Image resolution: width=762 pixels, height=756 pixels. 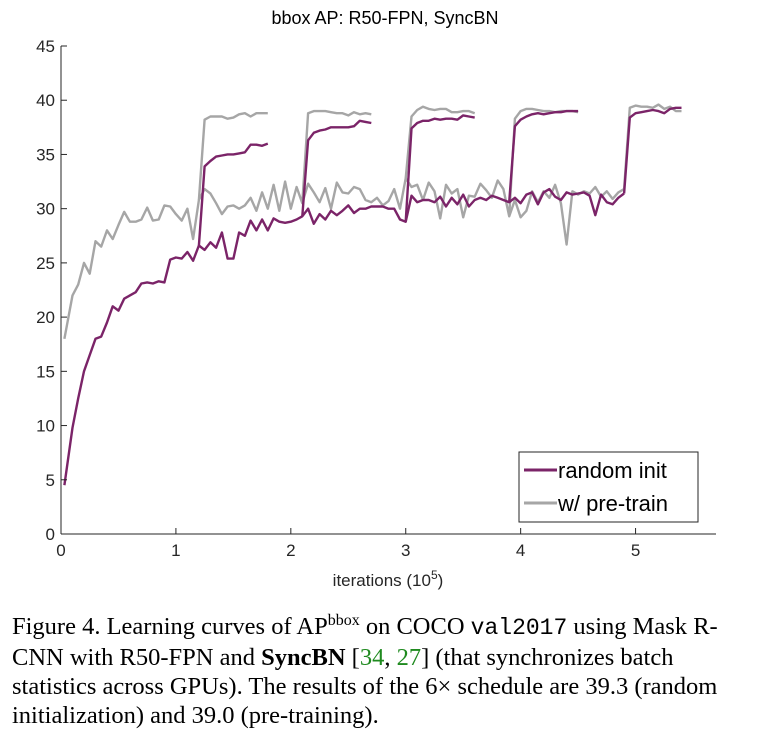 What do you see at coordinates (352, 657) in the screenshot?
I see `caption-text: [` at bounding box center [352, 657].